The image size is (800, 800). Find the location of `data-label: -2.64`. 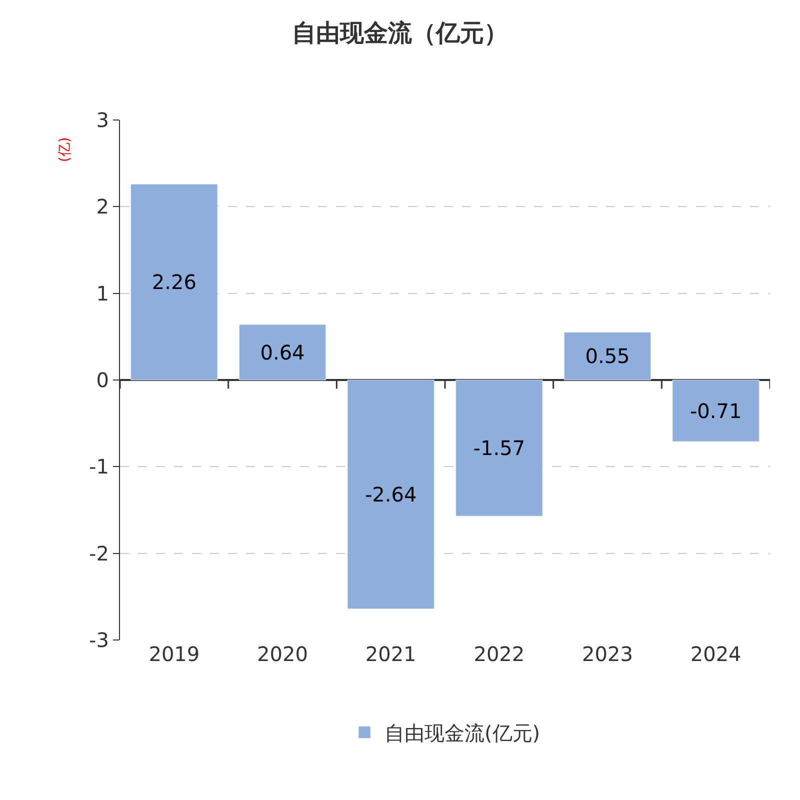

data-label: -2.64 is located at coordinates (390, 494).